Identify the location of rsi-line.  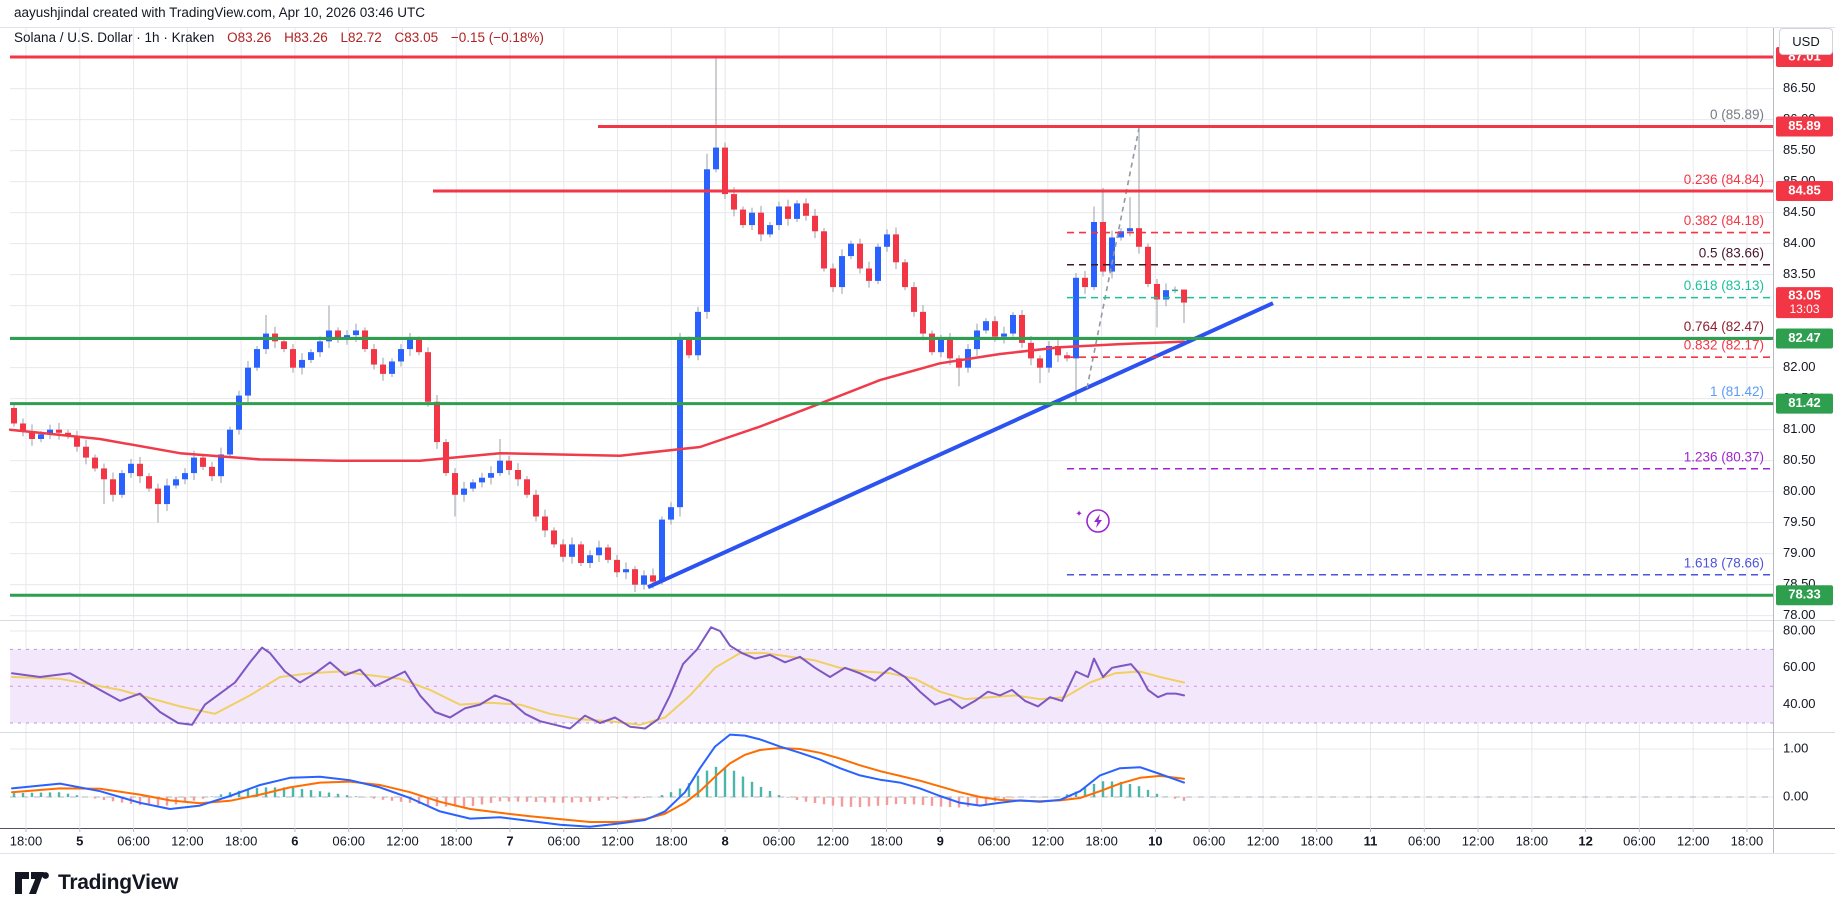
(598, 678).